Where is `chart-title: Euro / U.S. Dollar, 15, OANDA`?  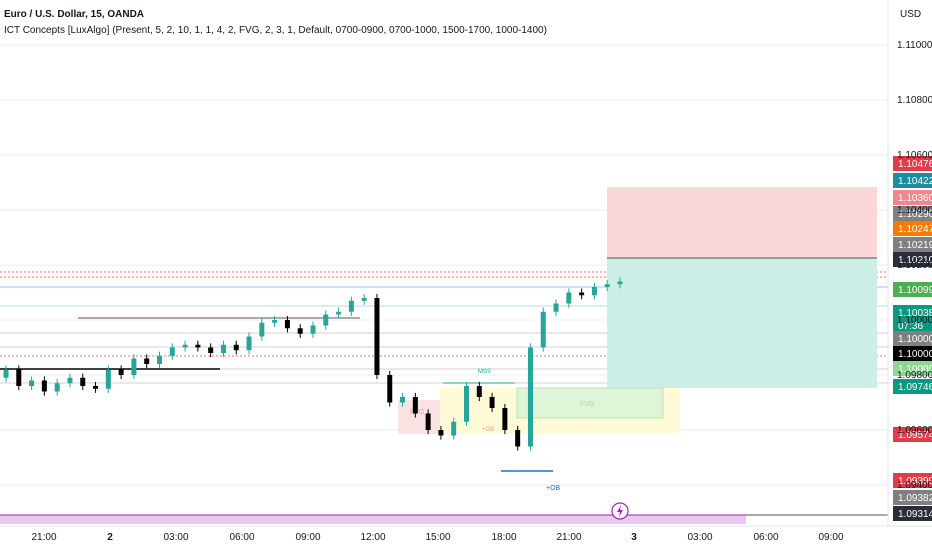
chart-title: Euro / U.S. Dollar, 15, OANDA is located at coordinates (74, 14).